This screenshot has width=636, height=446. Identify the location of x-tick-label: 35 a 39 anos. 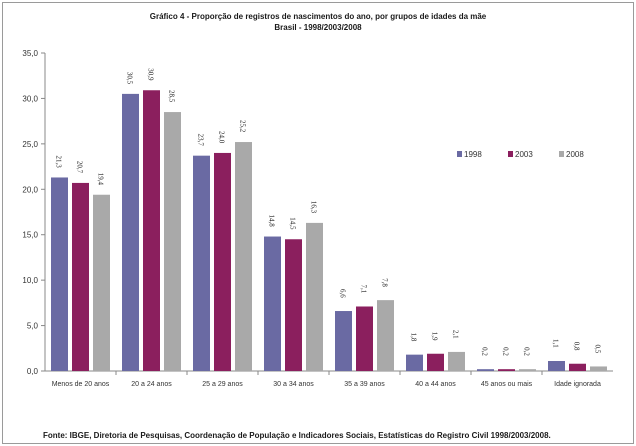
(364, 384).